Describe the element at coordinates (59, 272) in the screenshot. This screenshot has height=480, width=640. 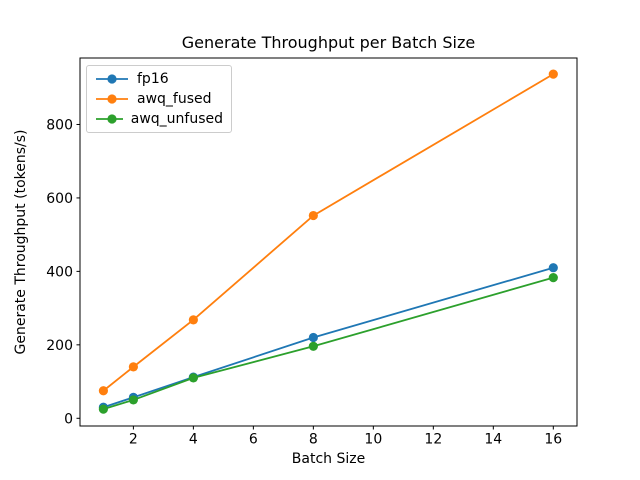
I see `y-tick-label: 400` at that location.